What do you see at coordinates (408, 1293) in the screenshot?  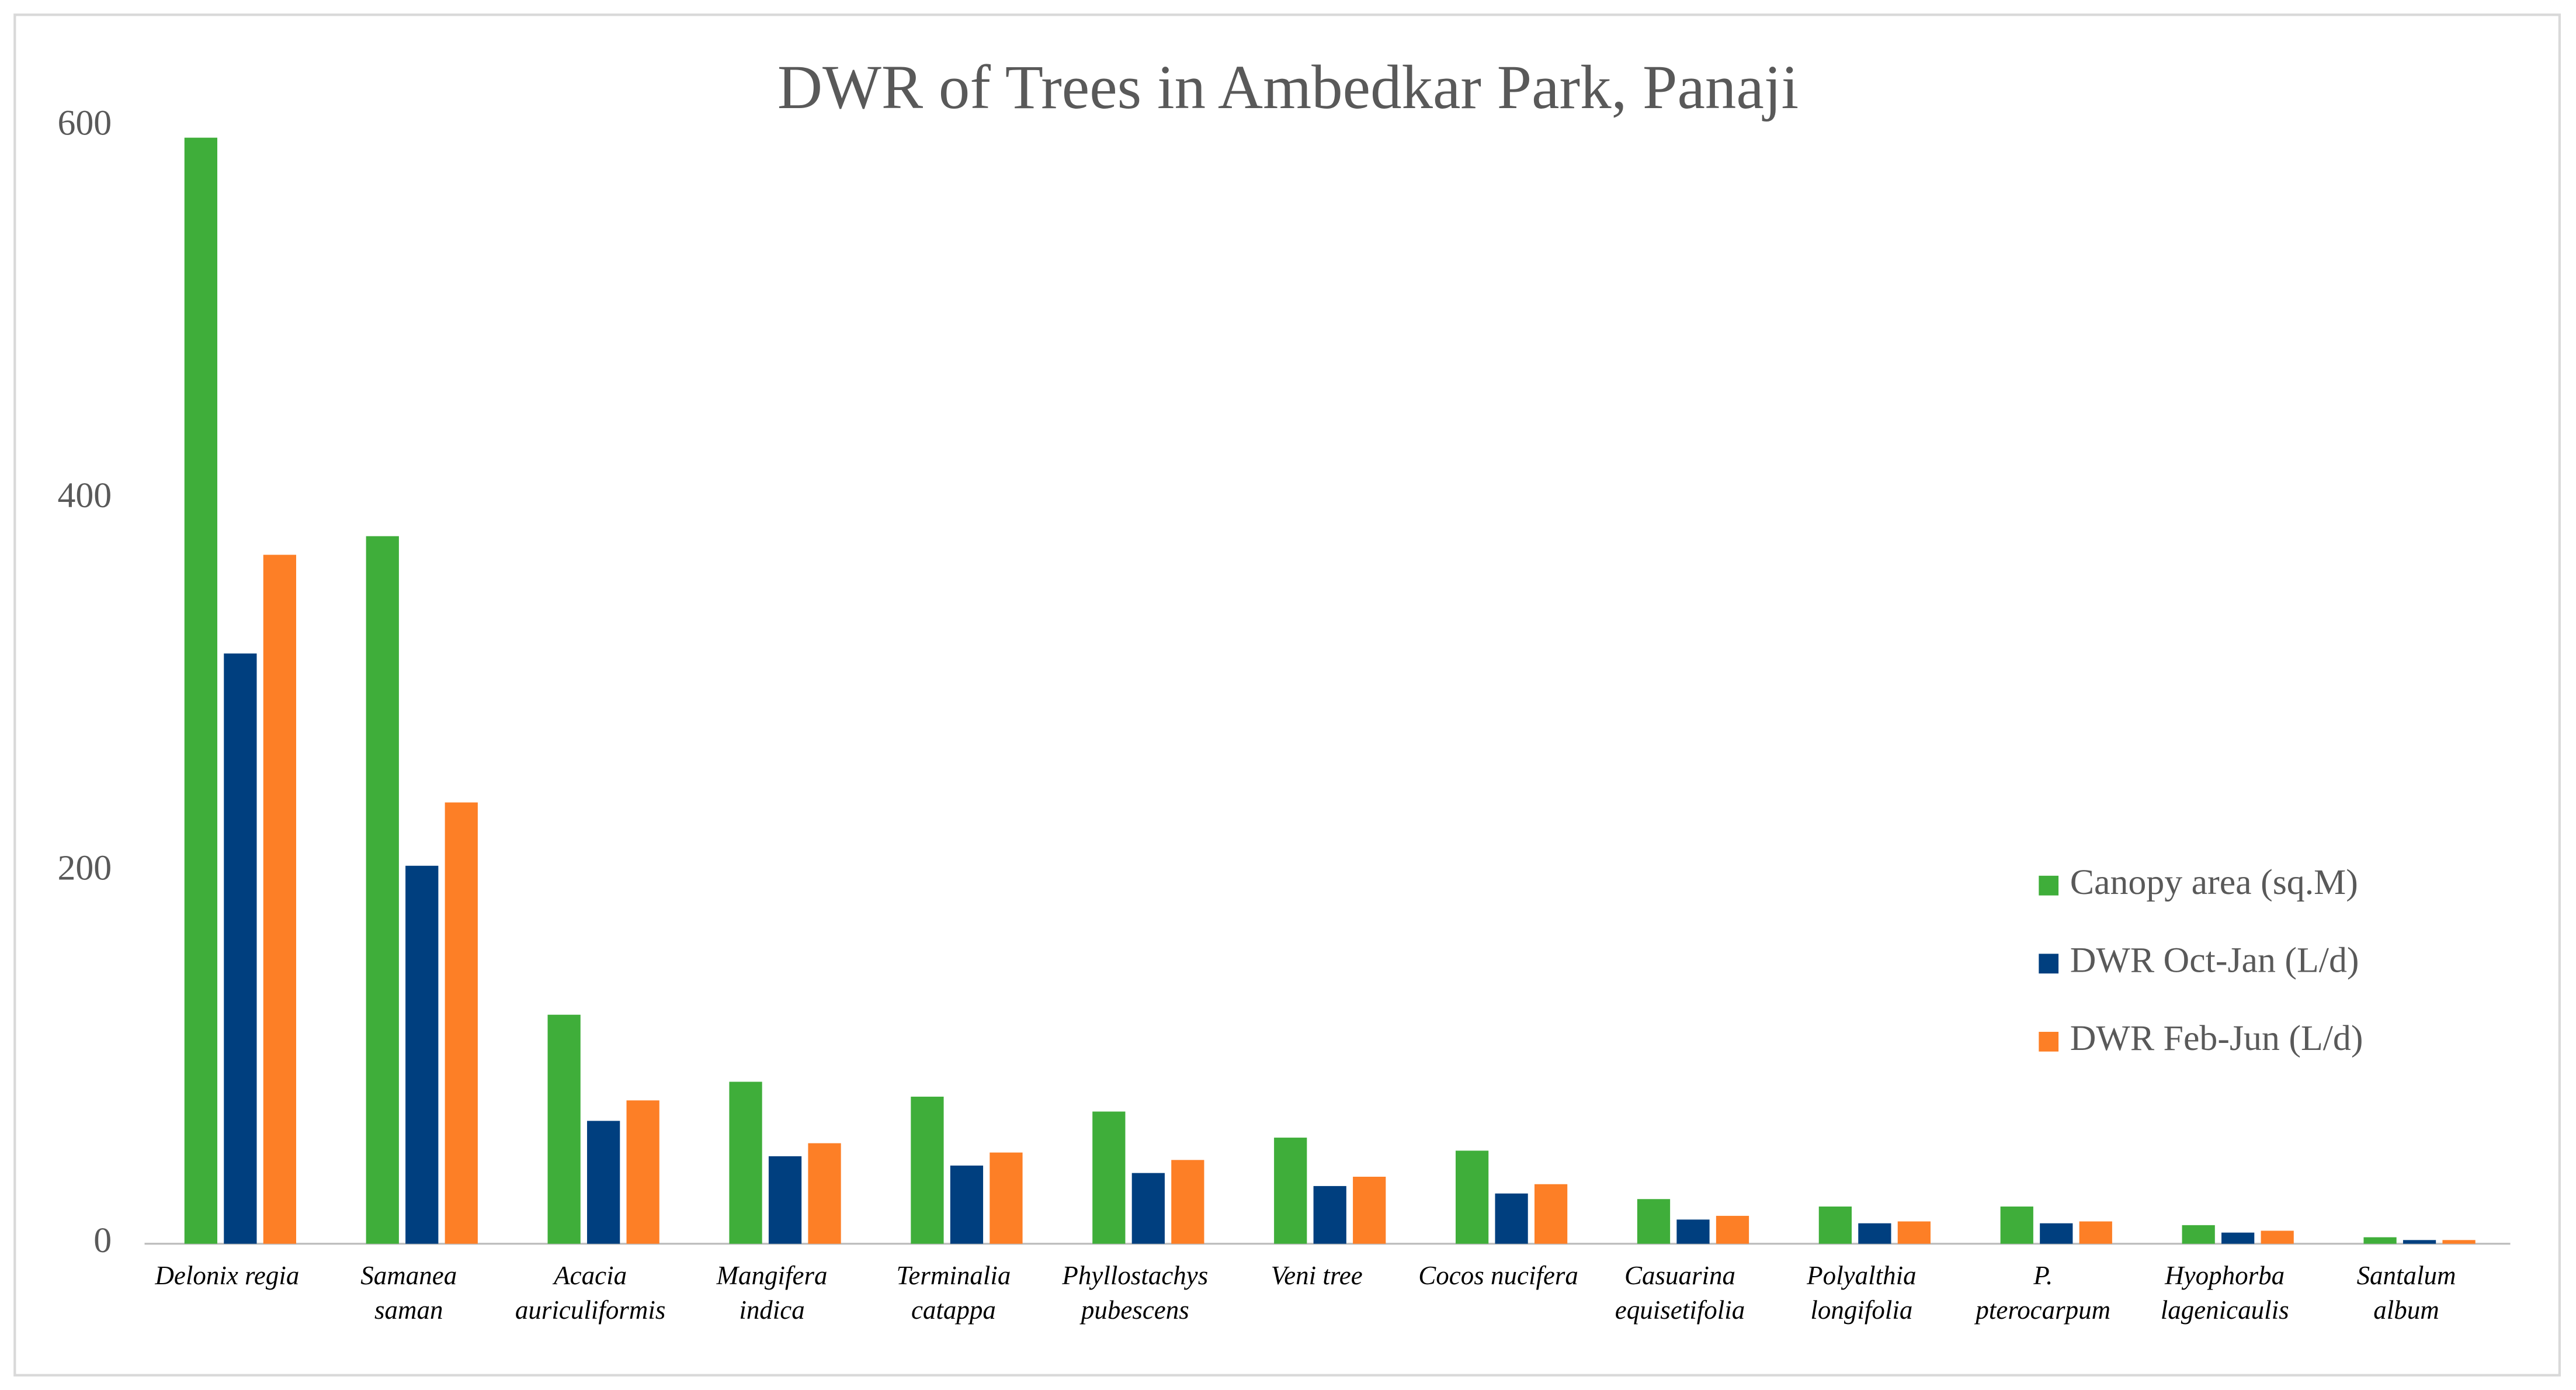 I see `x-tick-label: Samanea saman` at bounding box center [408, 1293].